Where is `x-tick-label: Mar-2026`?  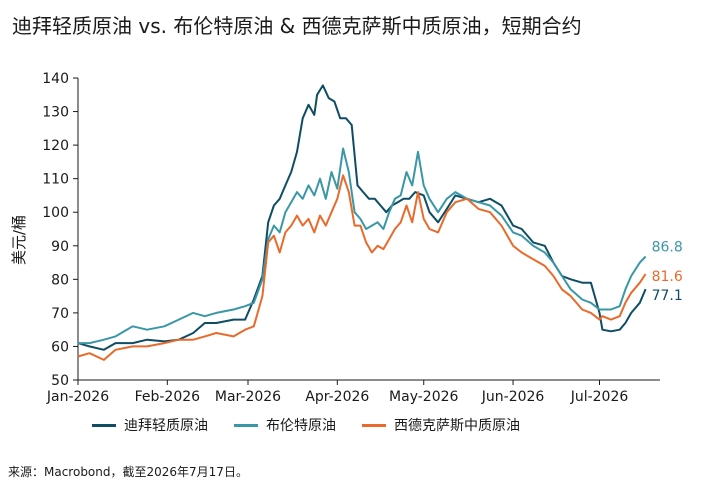 x-tick-label: Mar-2026 is located at coordinates (248, 397).